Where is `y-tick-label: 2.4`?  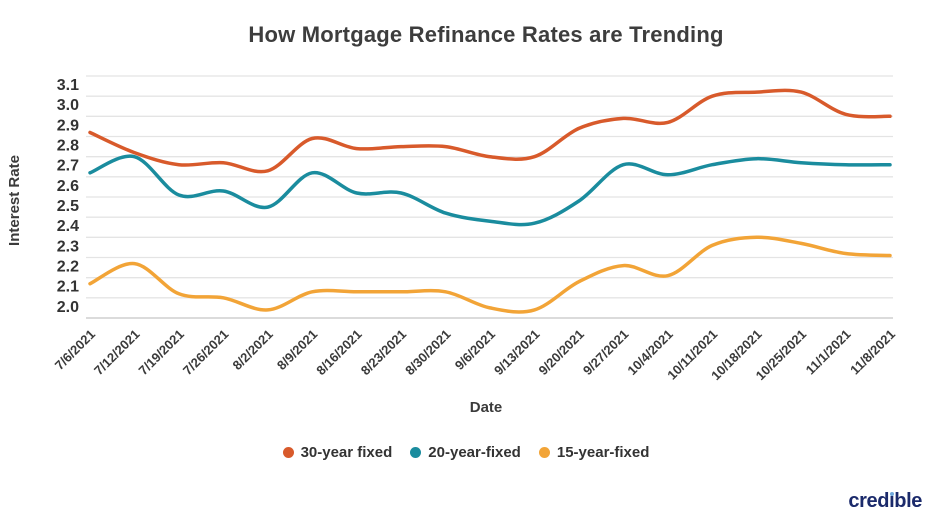 y-tick-label: 2.4 is located at coordinates (68, 226).